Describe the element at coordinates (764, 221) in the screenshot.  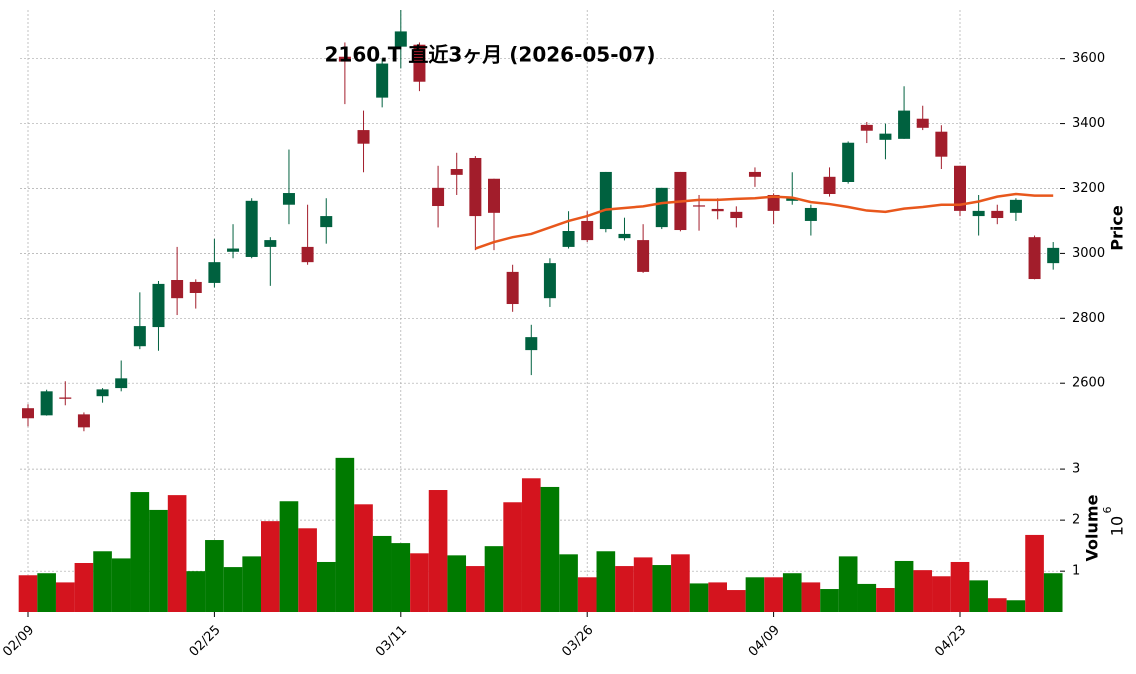
I see `moving-average-line` at that location.